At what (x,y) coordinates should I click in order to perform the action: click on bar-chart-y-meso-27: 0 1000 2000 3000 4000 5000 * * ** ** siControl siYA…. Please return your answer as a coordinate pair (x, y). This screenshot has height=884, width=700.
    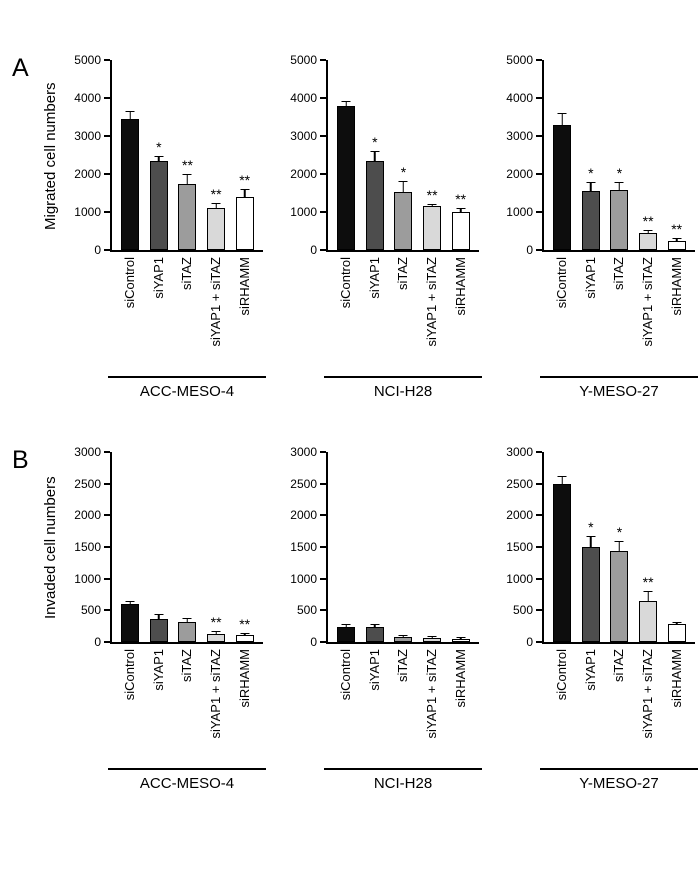
    Looking at the image, I should click on (602, 227).